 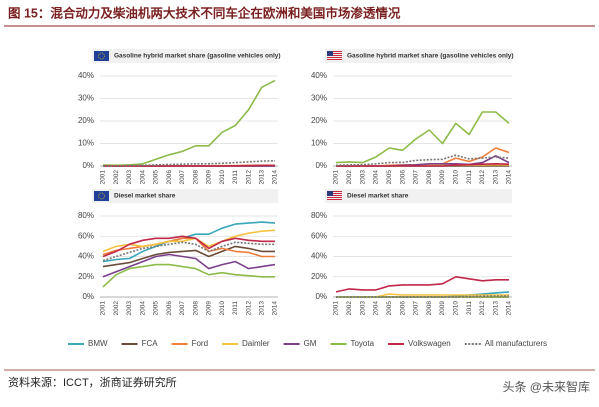 What do you see at coordinates (150, 343) in the screenshot?
I see `legend-label: FCA` at bounding box center [150, 343].